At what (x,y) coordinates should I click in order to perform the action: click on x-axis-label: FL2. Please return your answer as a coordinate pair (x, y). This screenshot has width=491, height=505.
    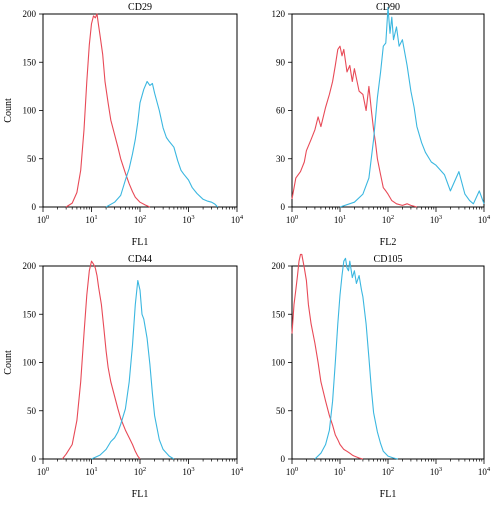
    Looking at the image, I should click on (388, 242).